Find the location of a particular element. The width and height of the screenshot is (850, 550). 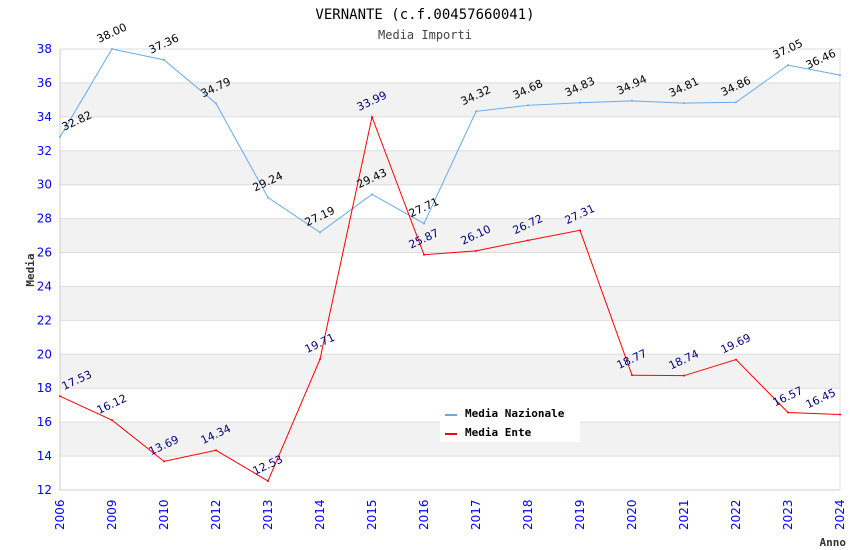

y-tick-label: 38 is located at coordinates (44, 49).